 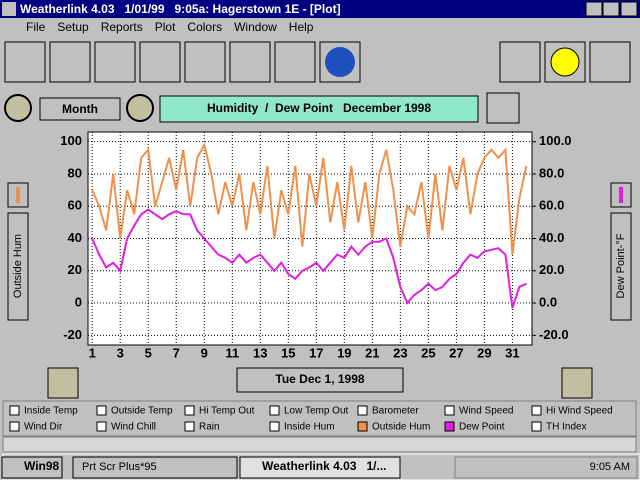 I want to click on y-tick-label: -20, so click(x=72, y=334).